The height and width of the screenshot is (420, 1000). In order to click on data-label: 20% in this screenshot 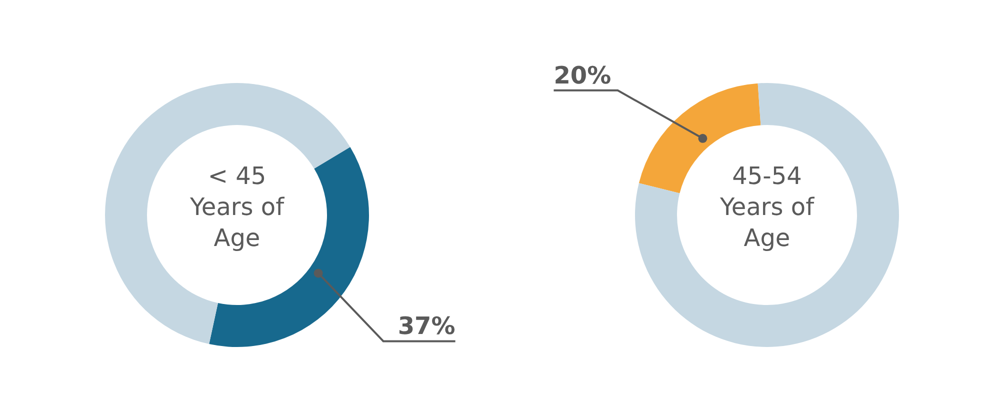, I will do `click(583, 75)`.